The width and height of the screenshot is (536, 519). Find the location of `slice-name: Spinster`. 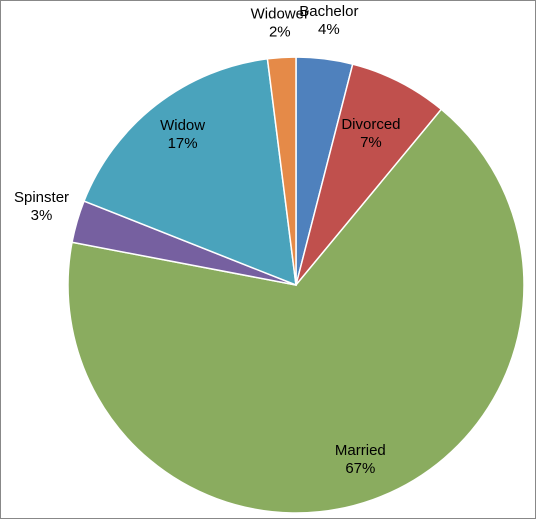

slice-name: Spinster is located at coordinates (41, 197).